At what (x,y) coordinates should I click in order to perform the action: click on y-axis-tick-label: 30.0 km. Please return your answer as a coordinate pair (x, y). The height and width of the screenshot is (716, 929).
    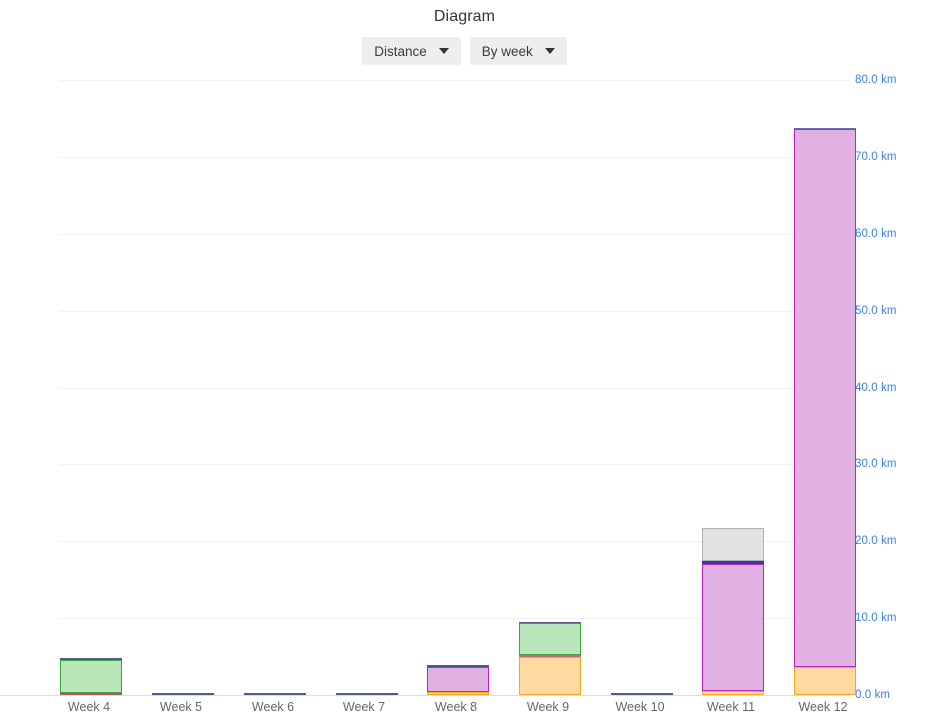
    Looking at the image, I should click on (876, 464).